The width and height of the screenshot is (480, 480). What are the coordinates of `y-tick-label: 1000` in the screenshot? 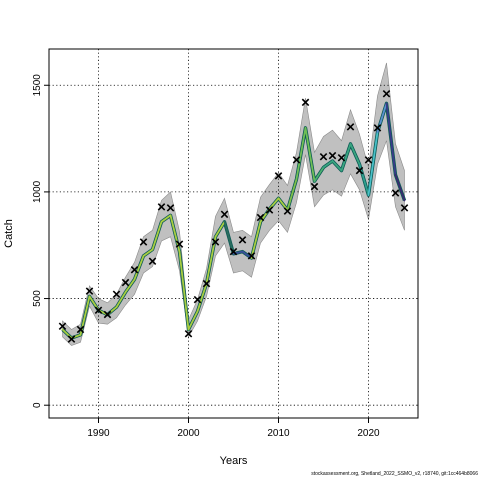 It's located at (37, 191).